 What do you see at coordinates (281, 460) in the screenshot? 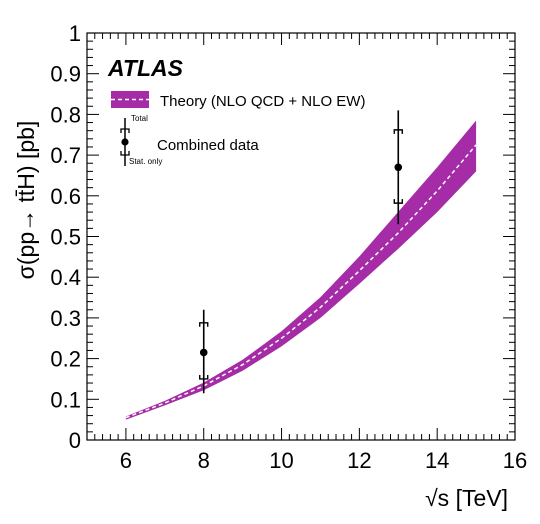
I see `x-tick-label: 10` at bounding box center [281, 460].